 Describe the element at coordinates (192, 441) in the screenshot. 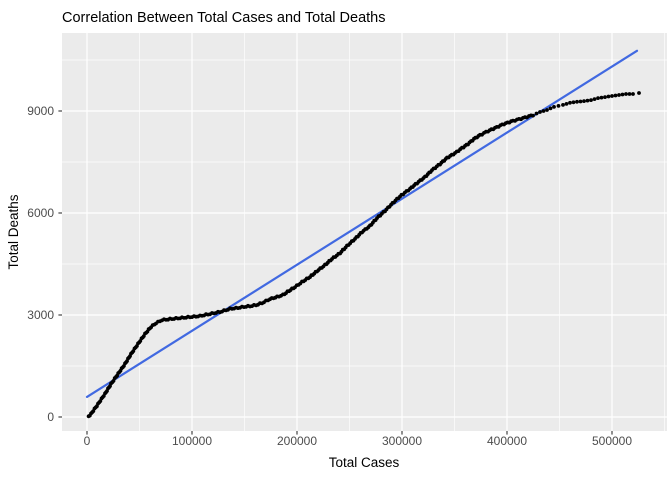

I see `x-tick-label: 100000` at that location.